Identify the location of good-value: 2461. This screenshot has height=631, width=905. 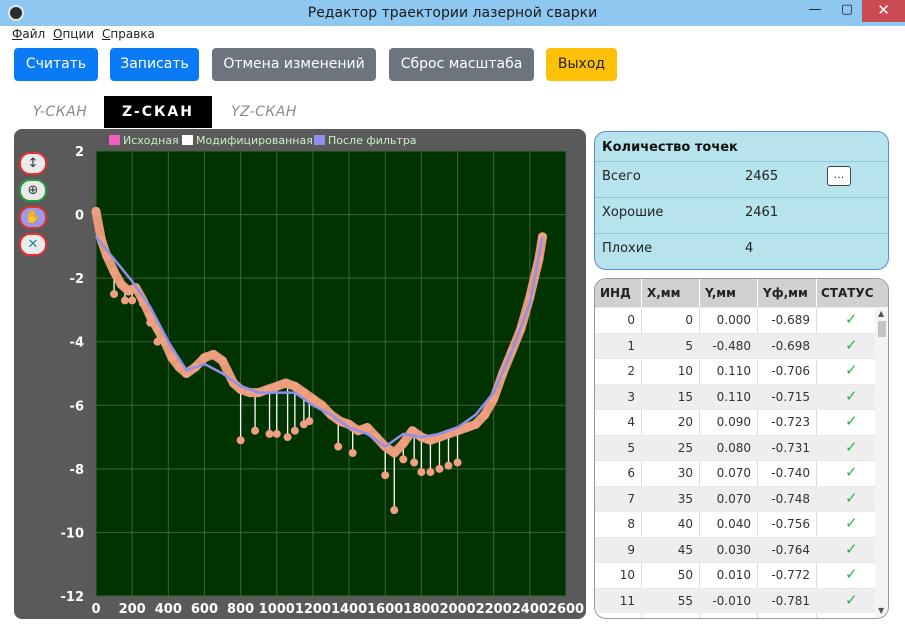
(762, 212).